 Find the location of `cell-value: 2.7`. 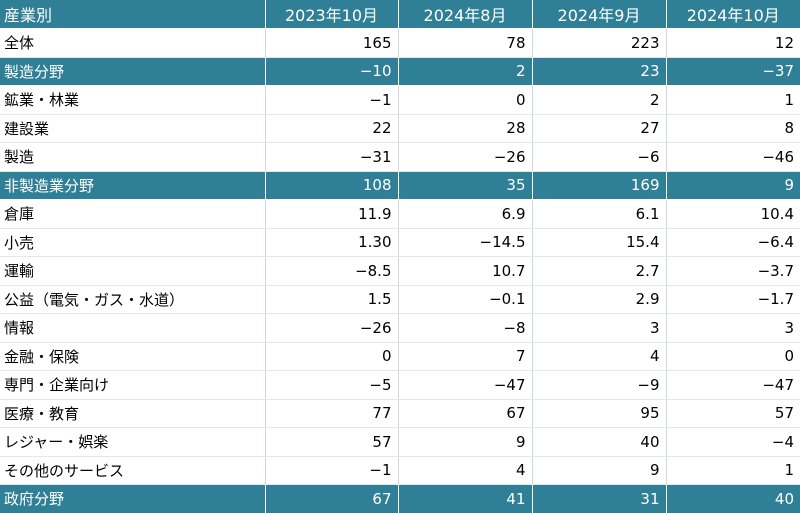

cell-value: 2.7 is located at coordinates (599, 271).